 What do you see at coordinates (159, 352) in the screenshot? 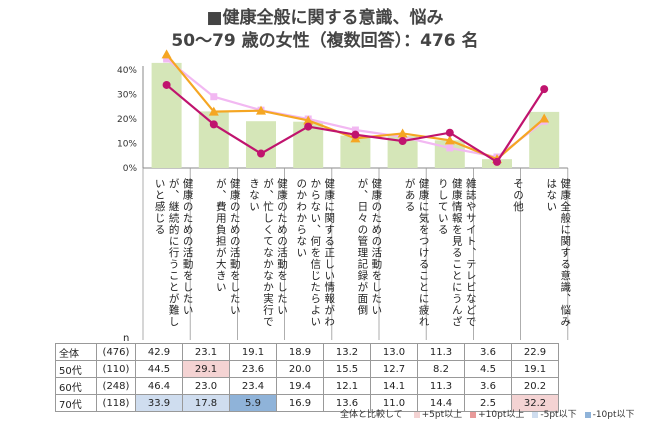
I see `table-cell: 42.9` at bounding box center [159, 352].